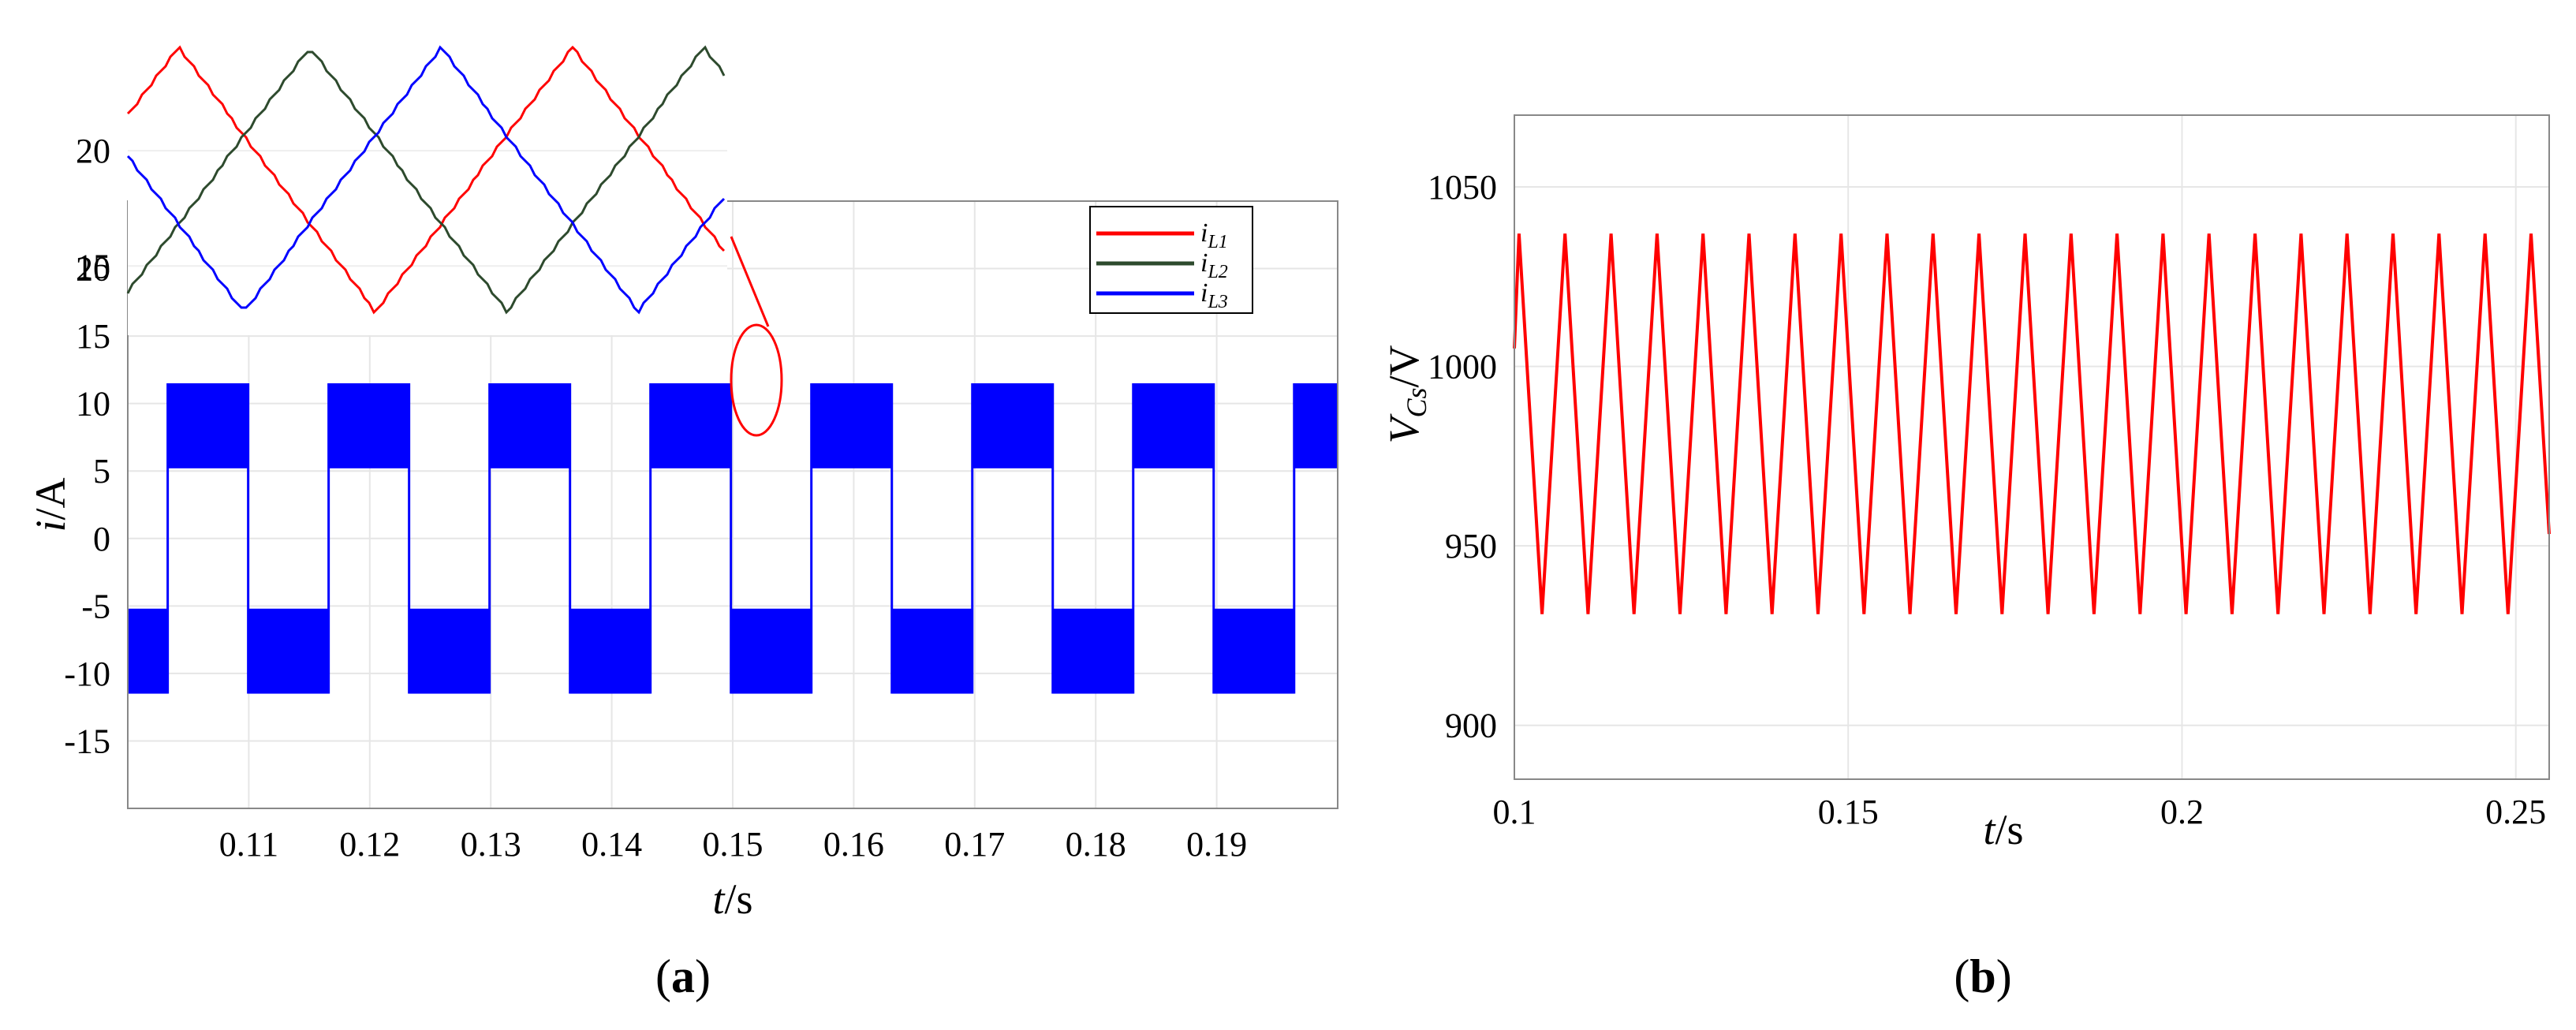 The height and width of the screenshot is (1030, 2576). What do you see at coordinates (1462, 456) in the screenshot?
I see `b-y-ticks: 900 950 1000 1050` at bounding box center [1462, 456].